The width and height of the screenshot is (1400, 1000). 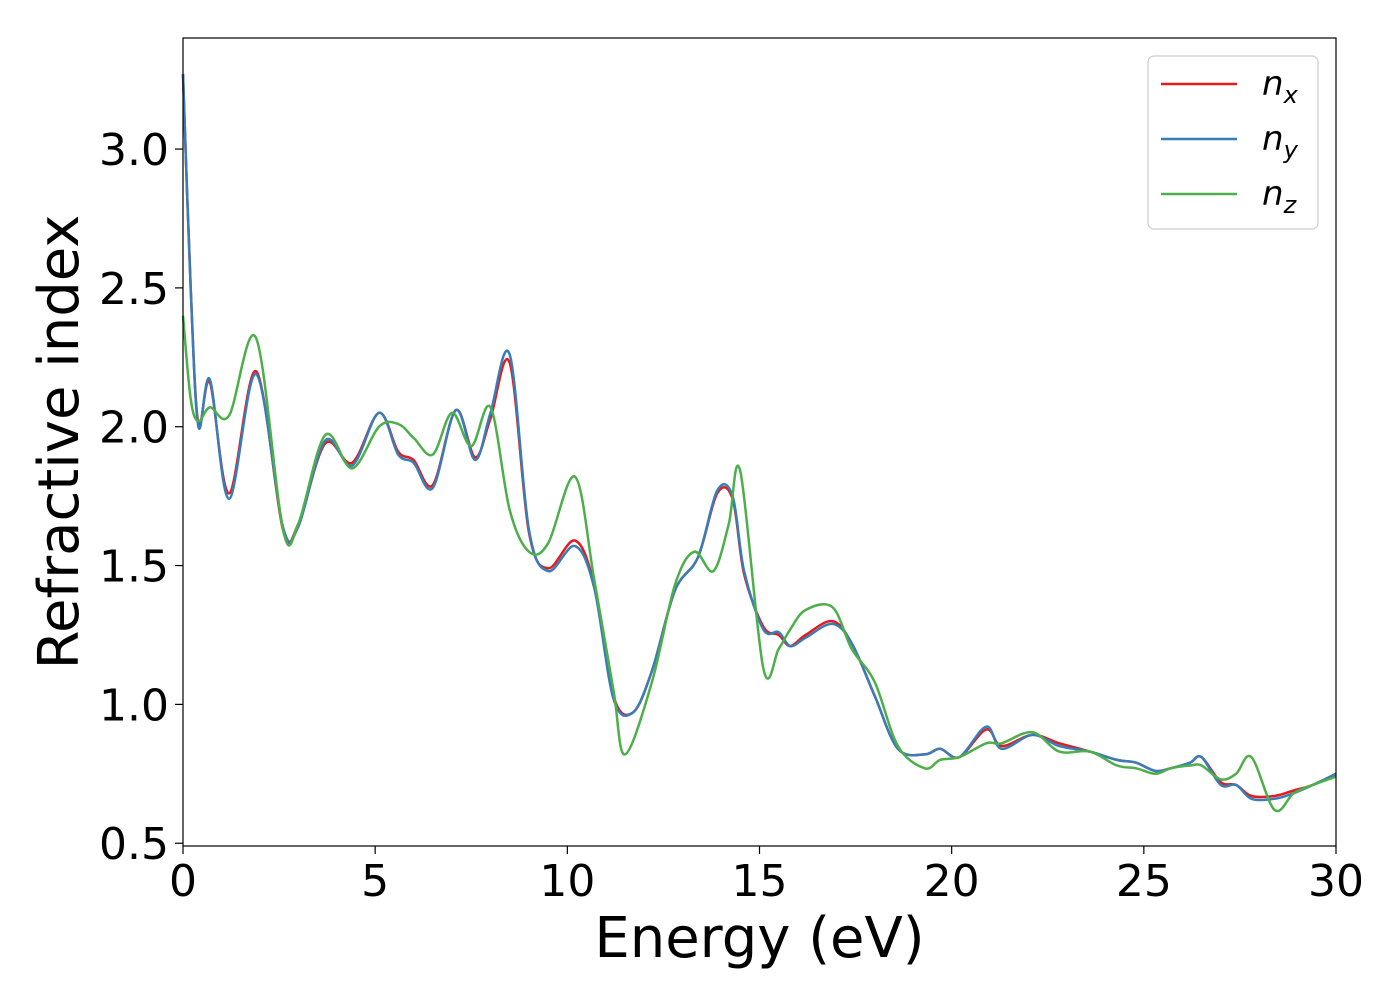 I want to click on y-tick-label: 3.0, so click(x=134, y=150).